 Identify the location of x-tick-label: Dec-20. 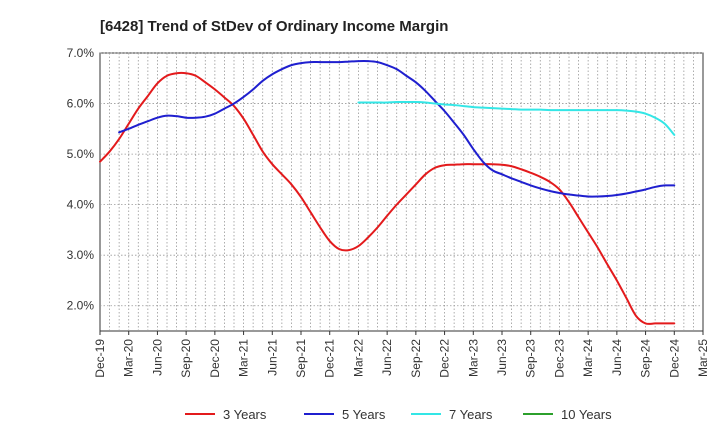
(215, 358).